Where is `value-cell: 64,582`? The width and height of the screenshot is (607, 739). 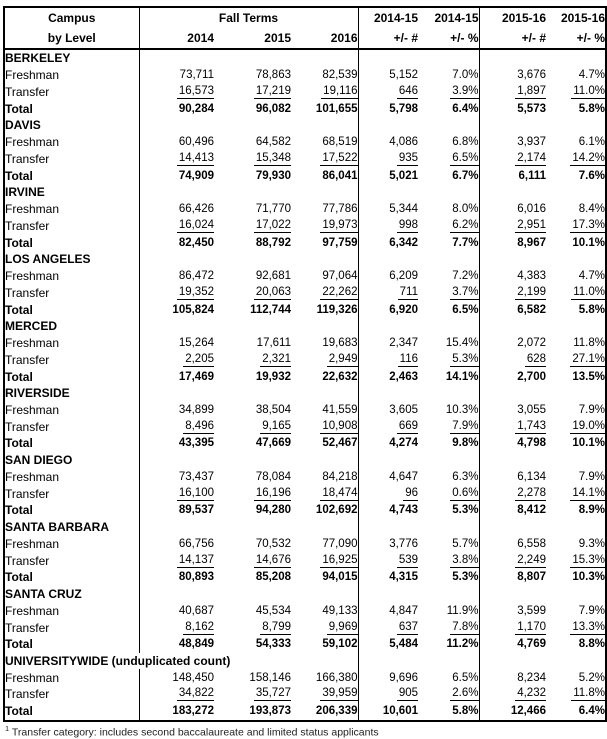
value-cell: 64,582 is located at coordinates (273, 142).